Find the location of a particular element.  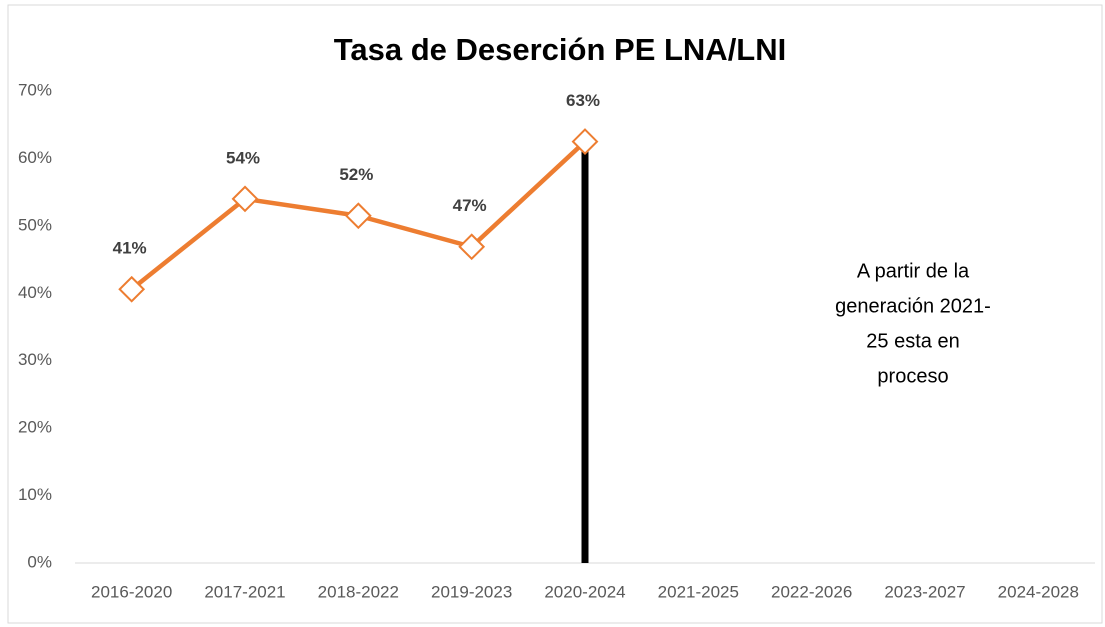

x-tick-label: 2016-2020 is located at coordinates (131, 591).